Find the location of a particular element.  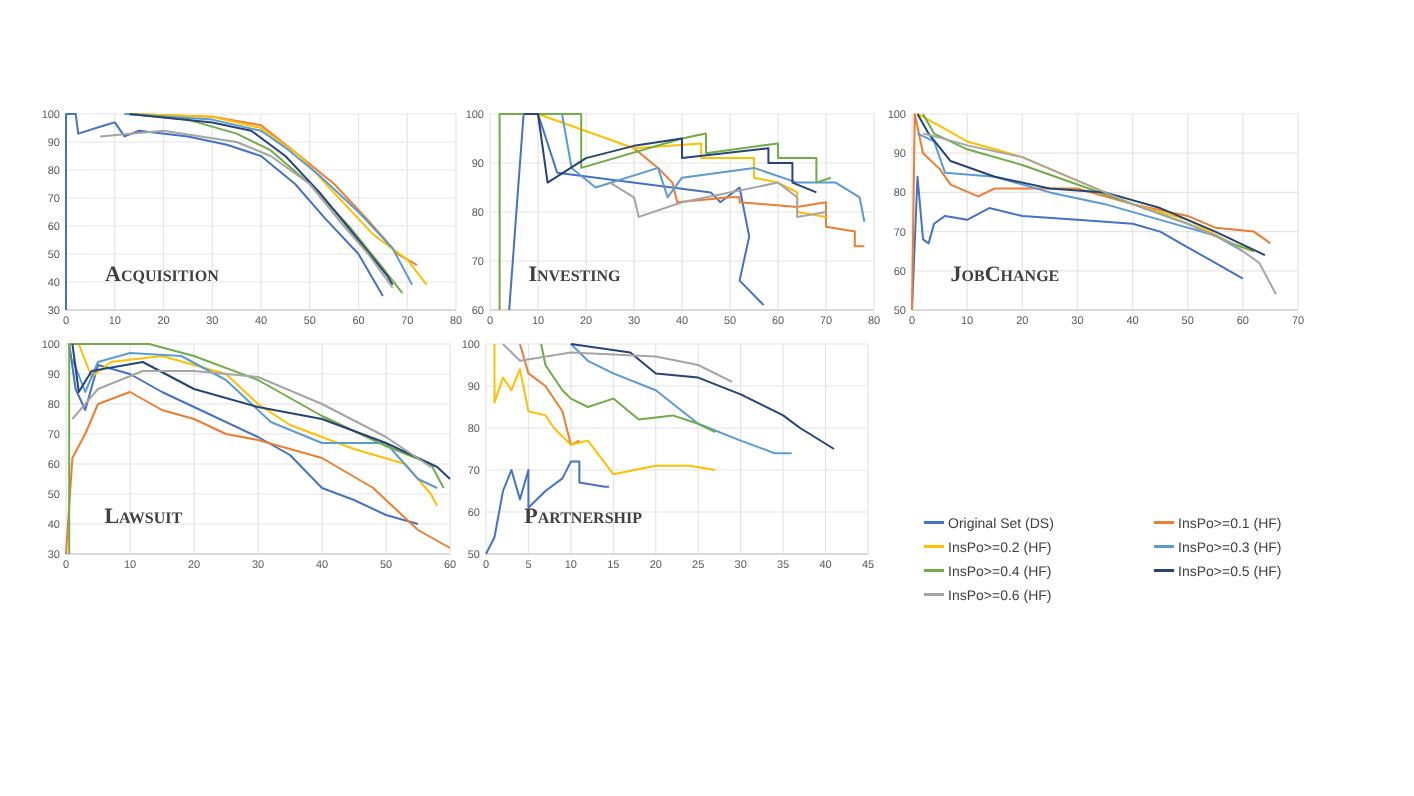

text: JobChange is located at coordinates (1005, 274).